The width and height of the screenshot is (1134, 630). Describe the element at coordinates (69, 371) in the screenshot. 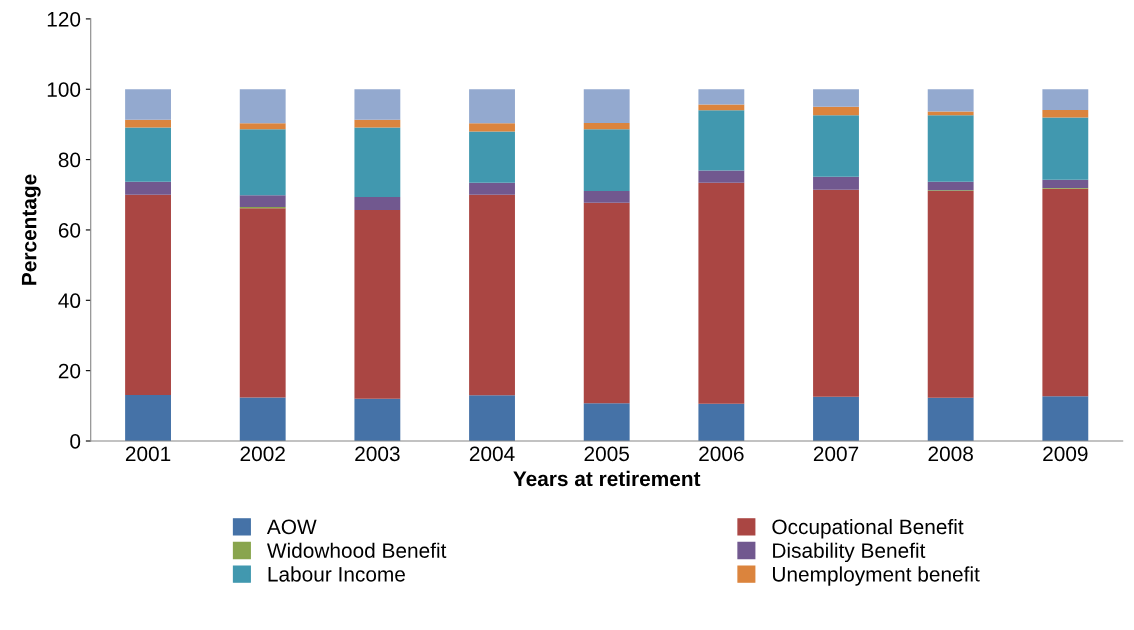

I see `y-tick-label: 20` at that location.